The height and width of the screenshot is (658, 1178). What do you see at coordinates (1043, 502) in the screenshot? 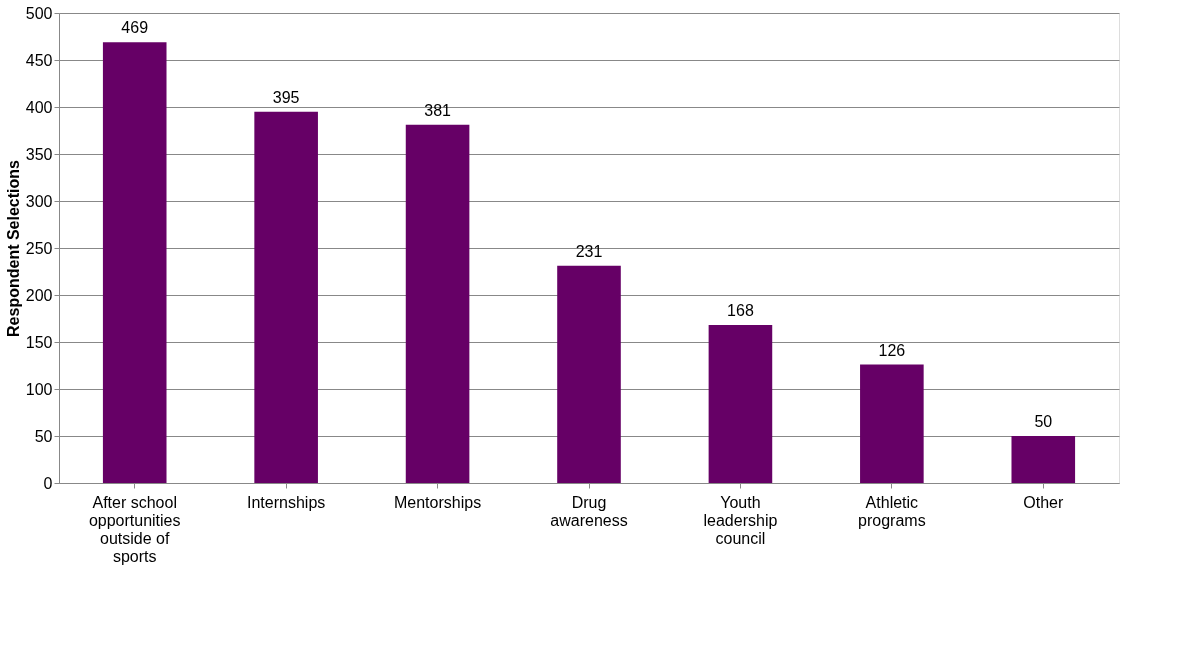
I see `x-tick-label: Other` at bounding box center [1043, 502].